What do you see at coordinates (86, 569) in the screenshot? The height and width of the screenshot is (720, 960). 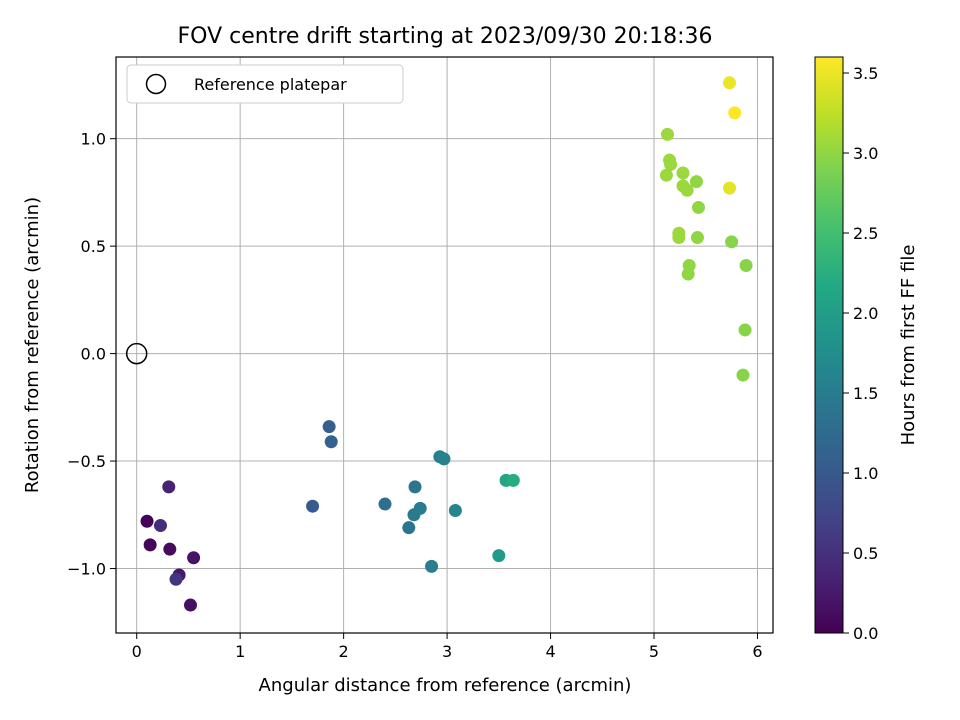 I see `y-tick-label: −1.0` at bounding box center [86, 569].